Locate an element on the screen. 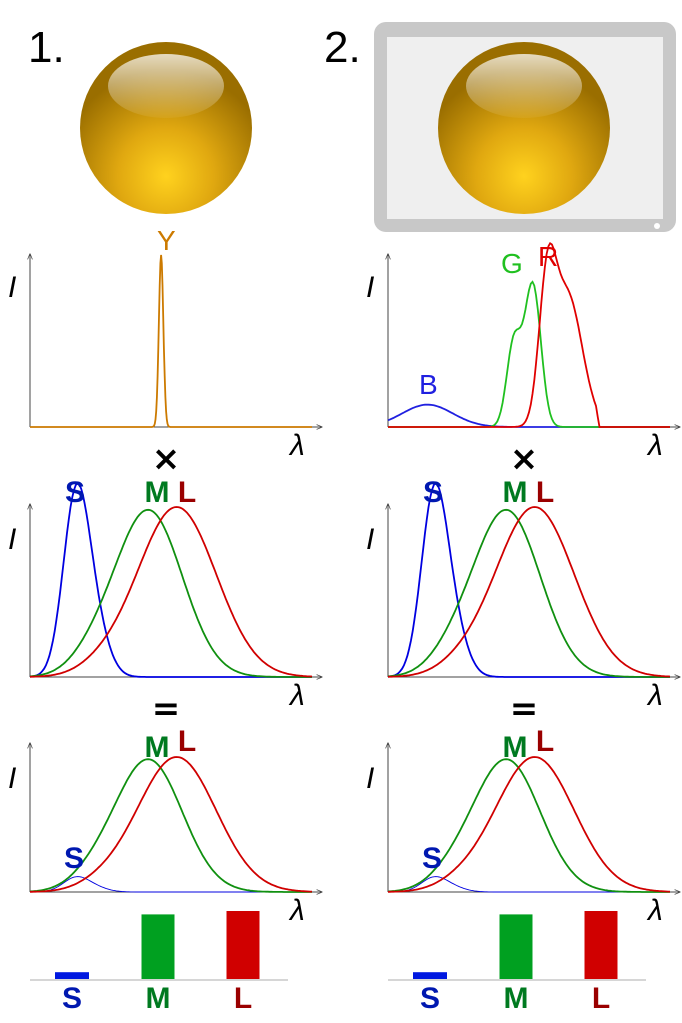 This screenshot has width=682, height=1023. cone-sensitivity-plot-1: Iλ S M L is located at coordinates (165, 594).